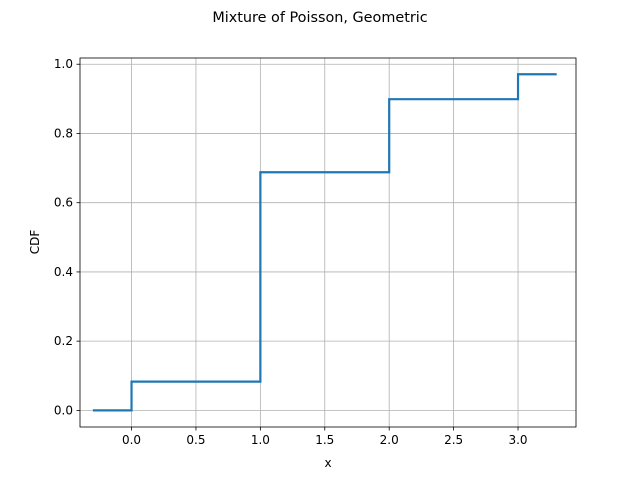 The image size is (640, 485). Describe the element at coordinates (131, 440) in the screenshot. I see `x-tick-label: 0.0` at that location.